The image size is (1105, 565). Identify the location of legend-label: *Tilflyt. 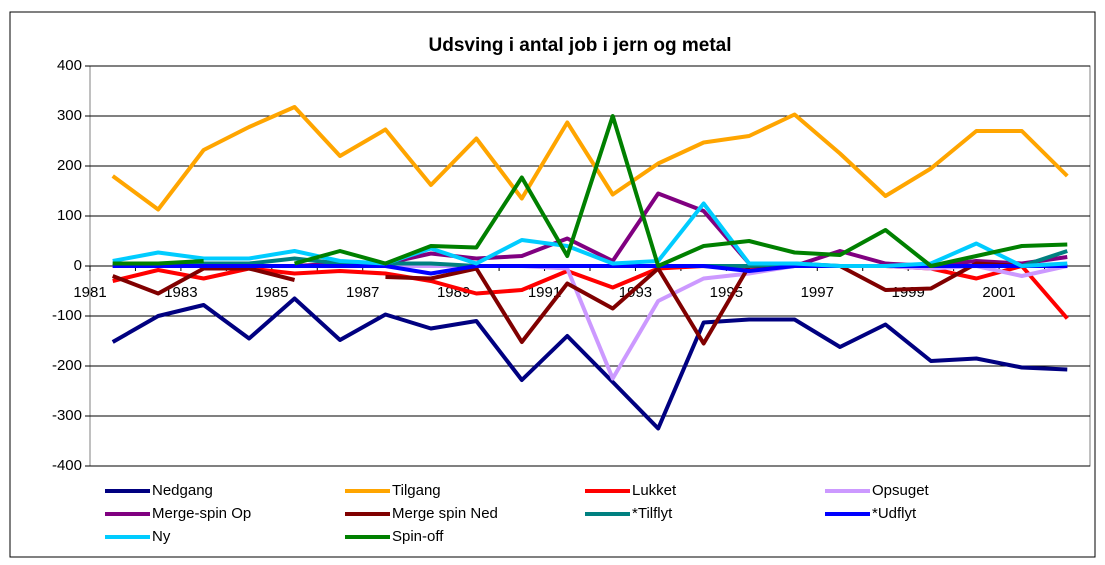
(652, 513).